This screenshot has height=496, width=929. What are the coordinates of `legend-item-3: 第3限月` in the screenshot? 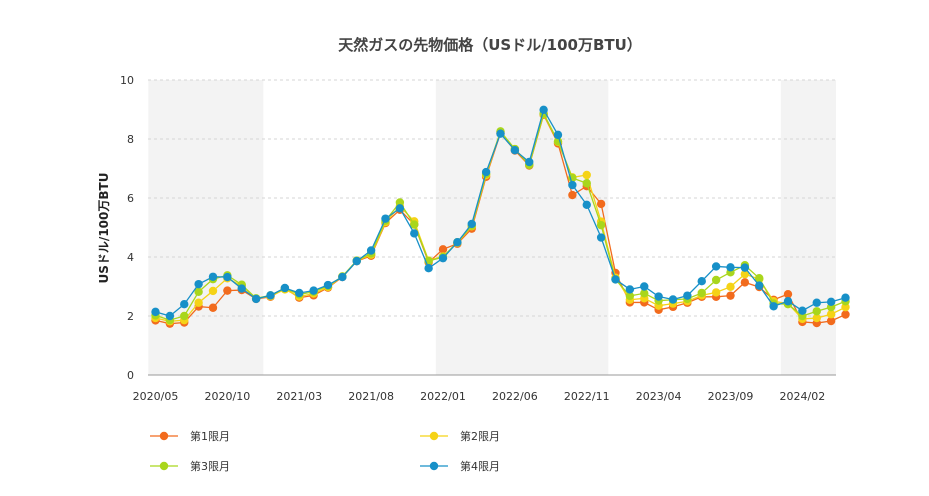 It's located at (190, 466).